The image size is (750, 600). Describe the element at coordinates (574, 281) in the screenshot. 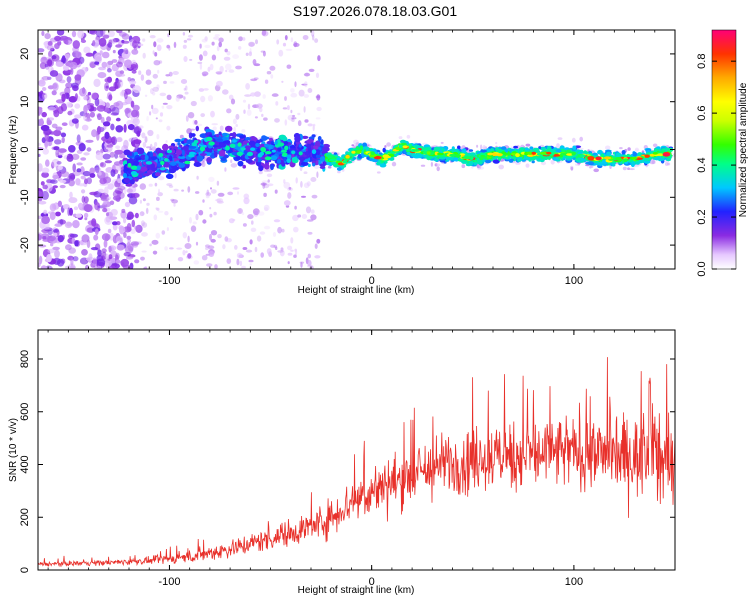

I see `x-tick-label: 100` at that location.